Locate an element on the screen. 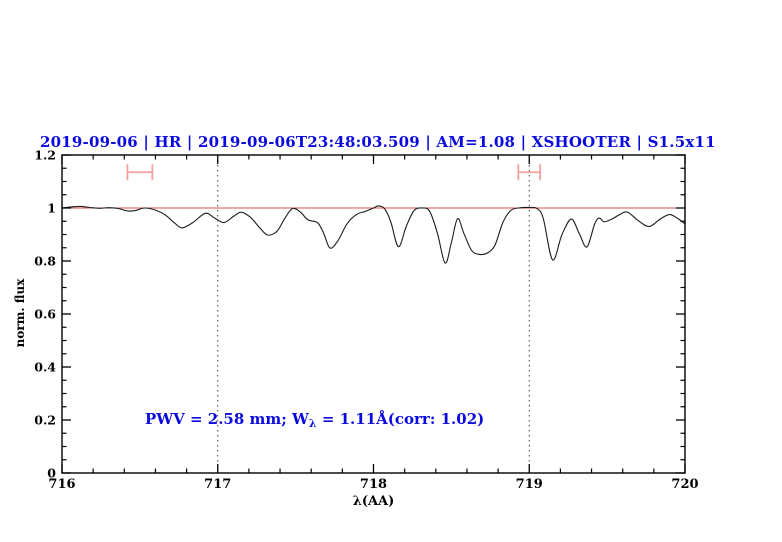 The width and height of the screenshot is (782, 542). y-tick-label: 0.4 is located at coordinates (45, 367).